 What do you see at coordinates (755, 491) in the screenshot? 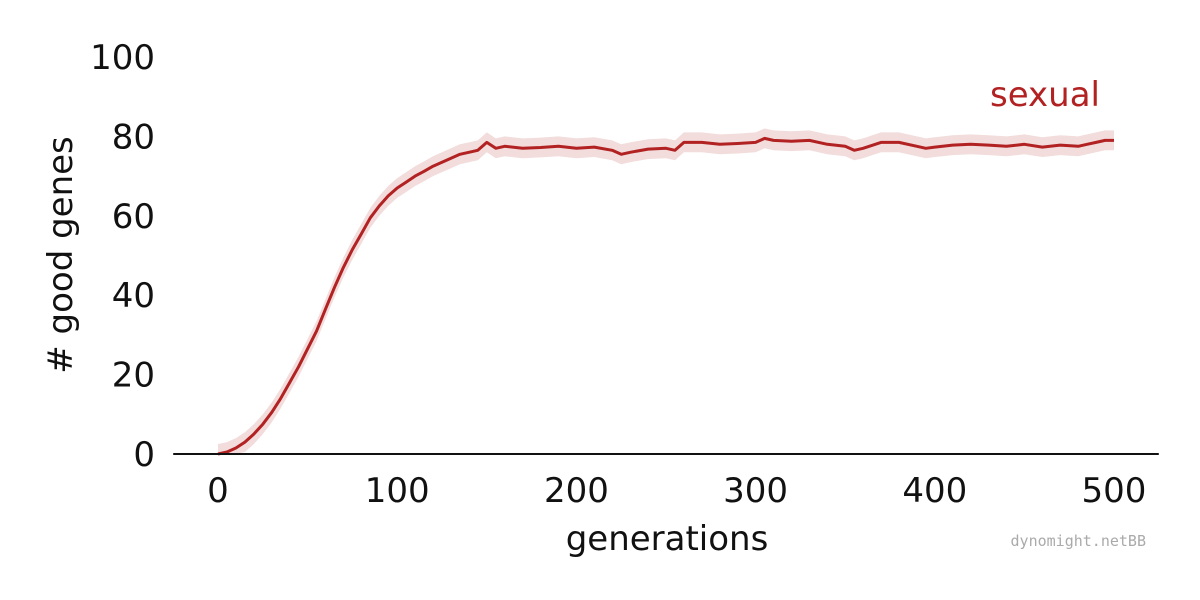
I see `x-tick-label: 300` at bounding box center [755, 491].